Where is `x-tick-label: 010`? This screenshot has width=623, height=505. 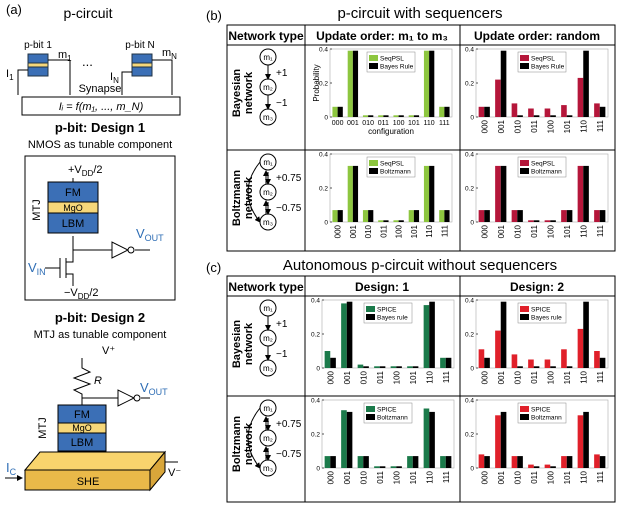 x-tick-label: 010 is located at coordinates (368, 231).